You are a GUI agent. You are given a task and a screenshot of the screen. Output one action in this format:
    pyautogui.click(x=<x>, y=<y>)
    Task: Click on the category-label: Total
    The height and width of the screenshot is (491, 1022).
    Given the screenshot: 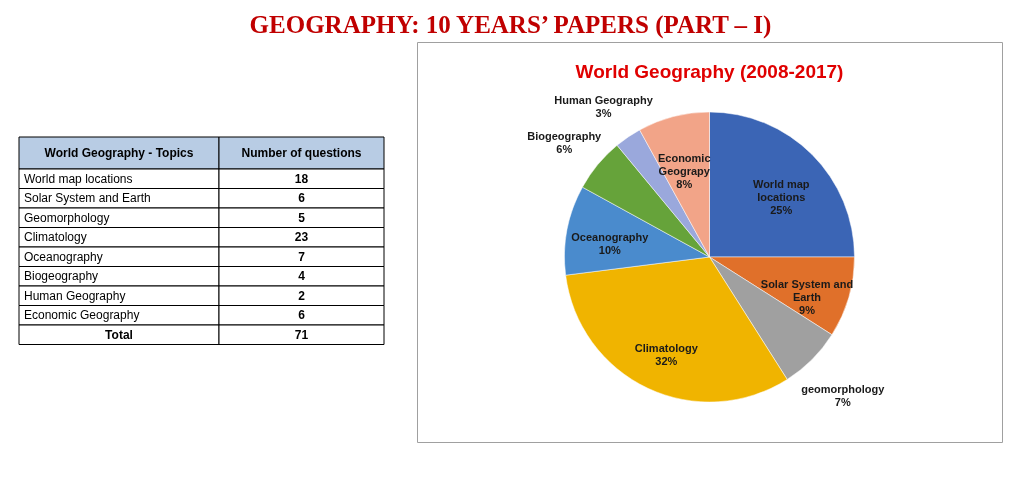 What is the action you would take?
    pyautogui.click(x=119, y=334)
    